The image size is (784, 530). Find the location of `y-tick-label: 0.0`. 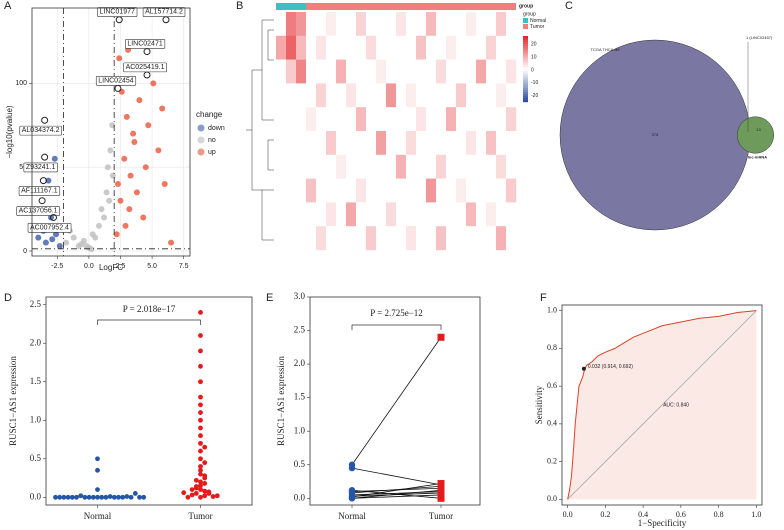

y-tick-label: 0.0 is located at coordinates (552, 498).